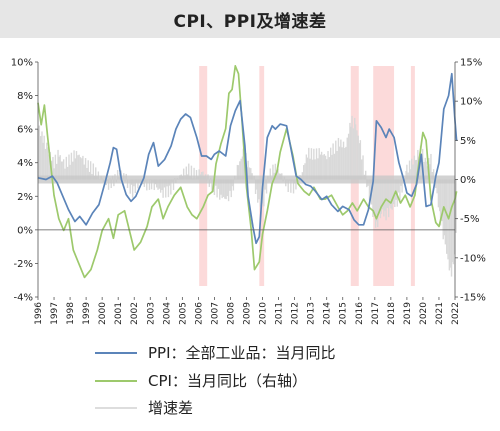  What do you see at coordinates (87, 313) in the screenshot?
I see `x-tick-label: 1999` at bounding box center [87, 313].